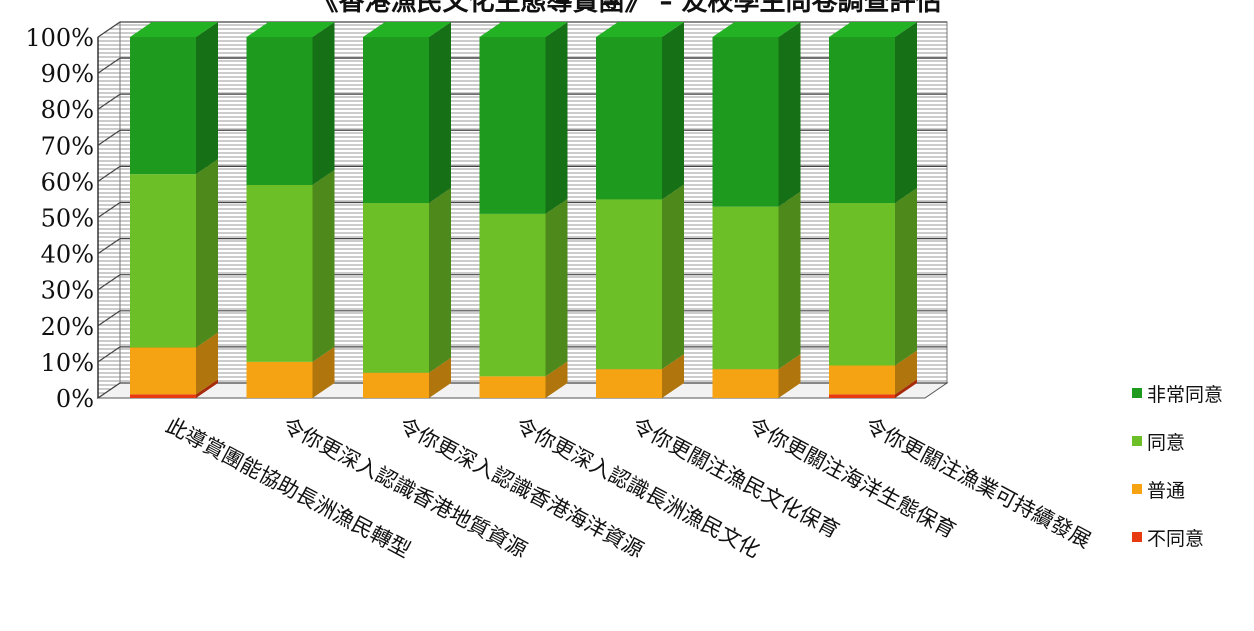 Image resolution: width=1254 pixels, height=631 pixels. I want to click on y-tick-label: 100%, so click(59, 38).